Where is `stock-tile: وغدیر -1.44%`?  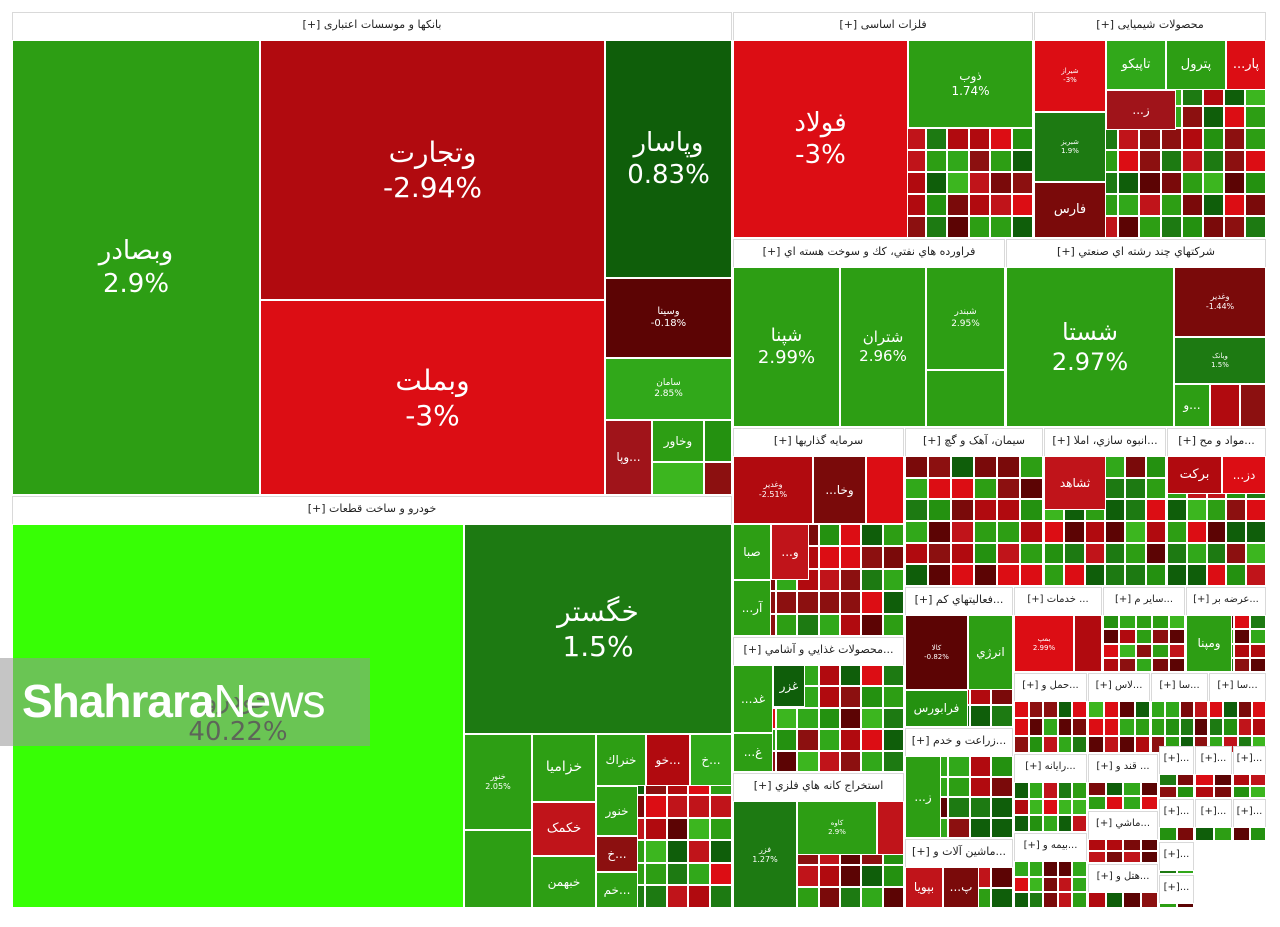
stock-tile: وغدیر -1.44% is located at coordinates (1220, 302).